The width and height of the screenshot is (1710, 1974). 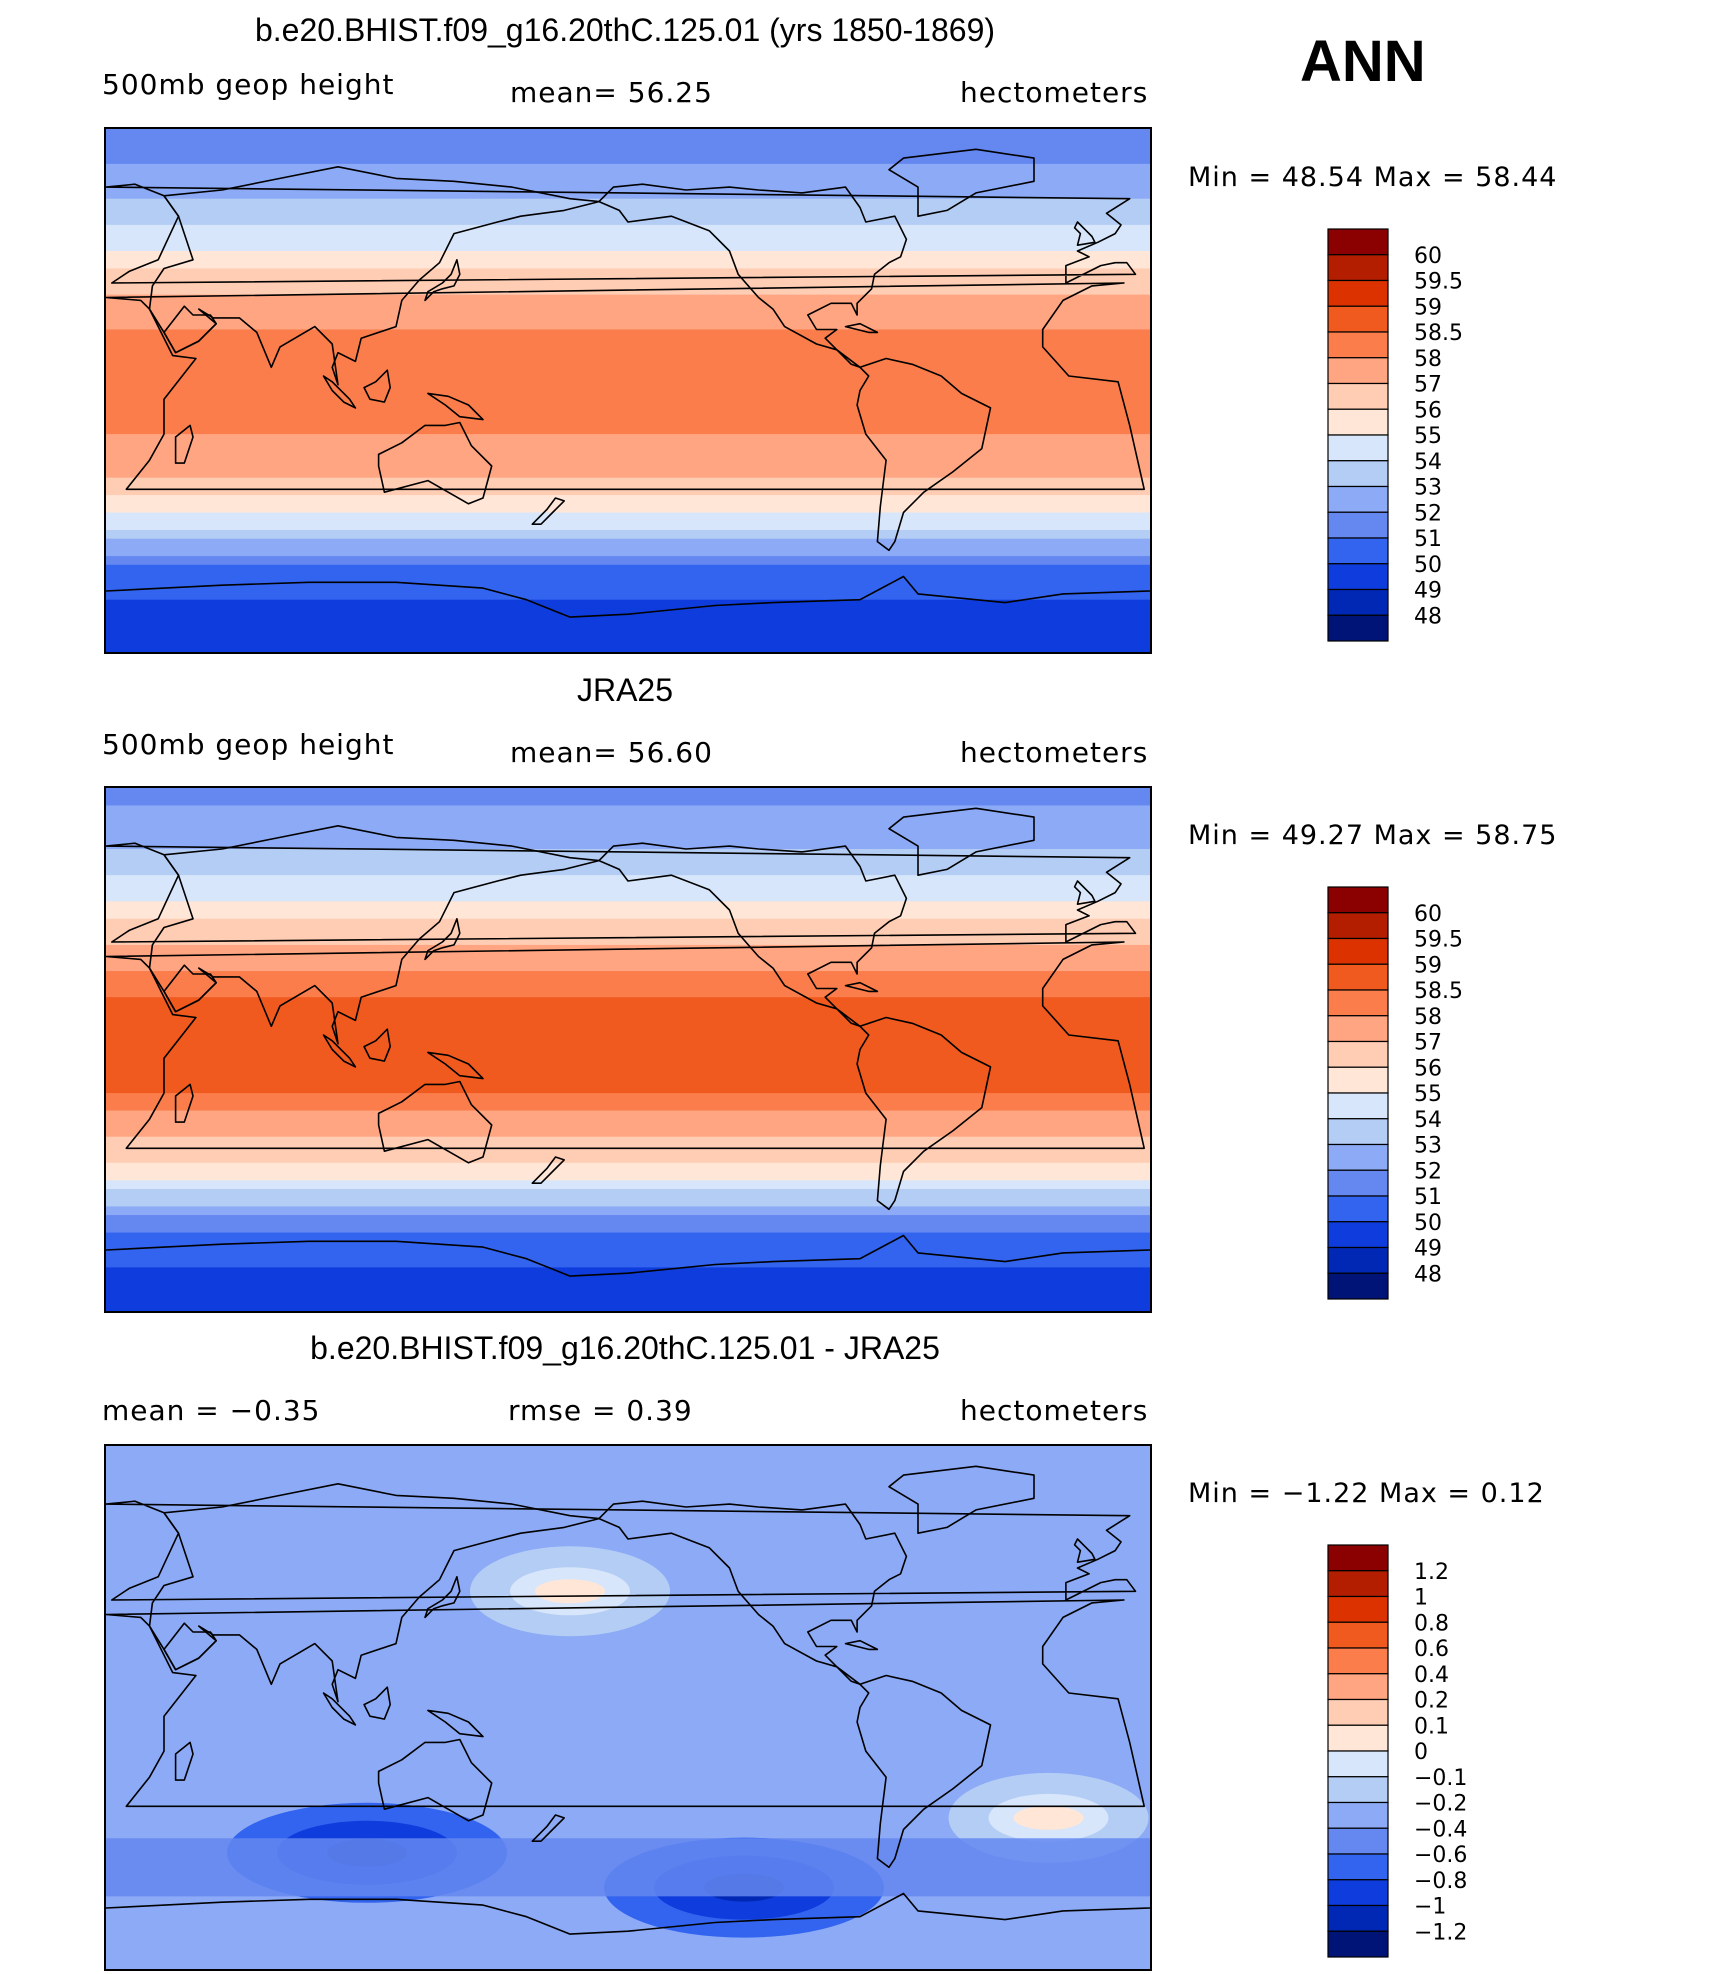 I want to click on panel-1-band-lat--42, so click(x=628, y=517).